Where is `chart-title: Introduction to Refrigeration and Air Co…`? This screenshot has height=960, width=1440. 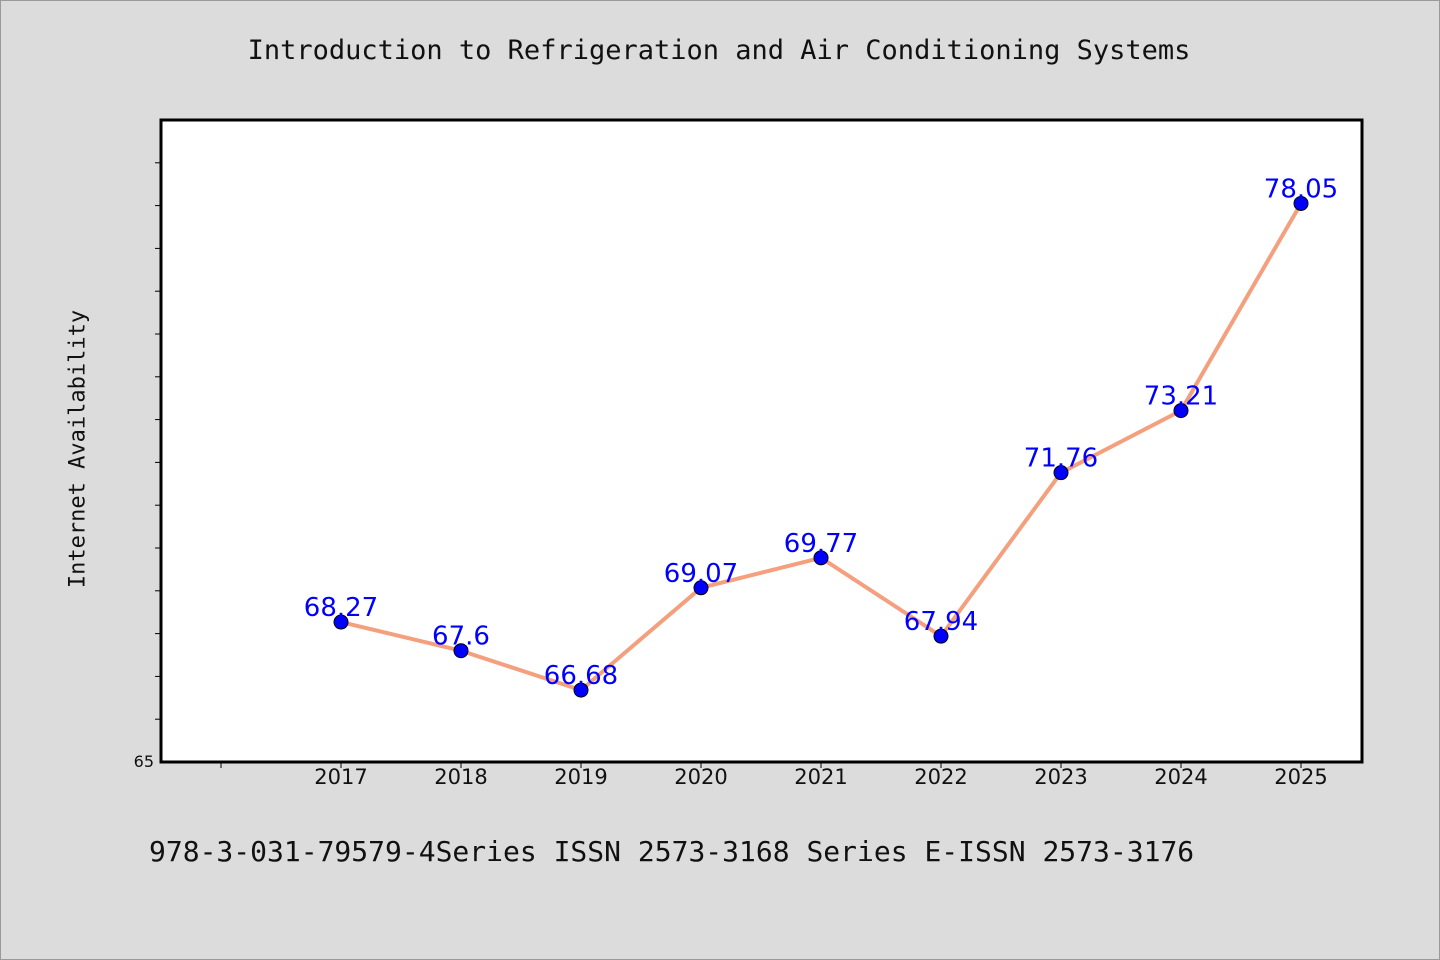 chart-title: Introduction to Refrigeration and Air Co… is located at coordinates (719, 50).